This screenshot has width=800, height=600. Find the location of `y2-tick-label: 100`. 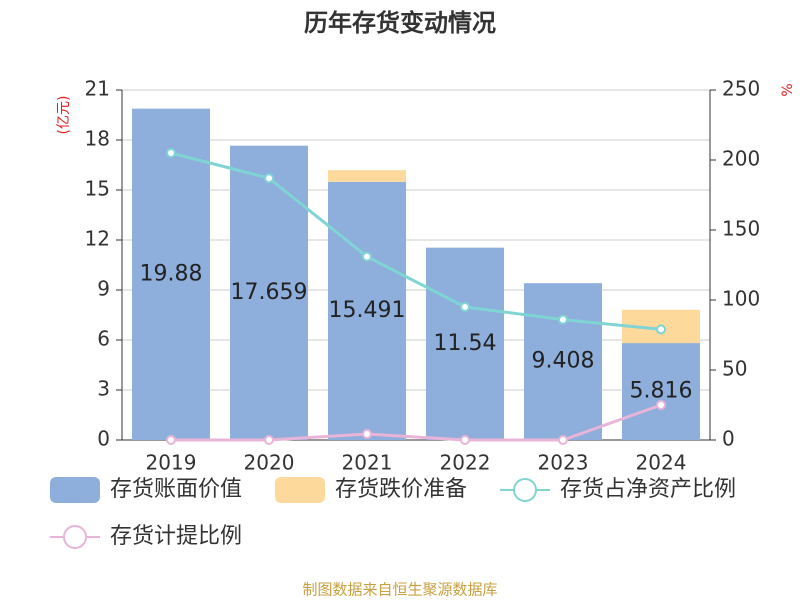

y2-tick-label: 100 is located at coordinates (741, 299).